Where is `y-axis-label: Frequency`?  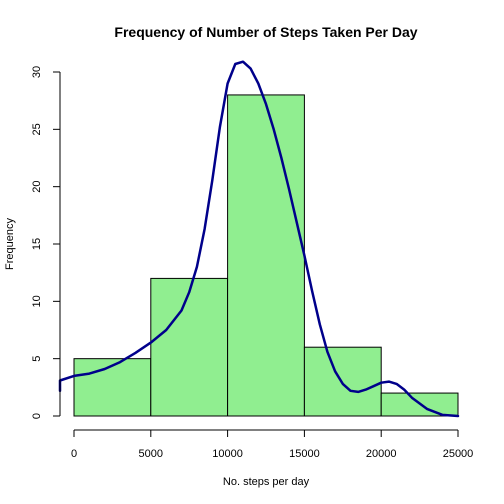
y-axis-label: Frequency is located at coordinates (10, 244).